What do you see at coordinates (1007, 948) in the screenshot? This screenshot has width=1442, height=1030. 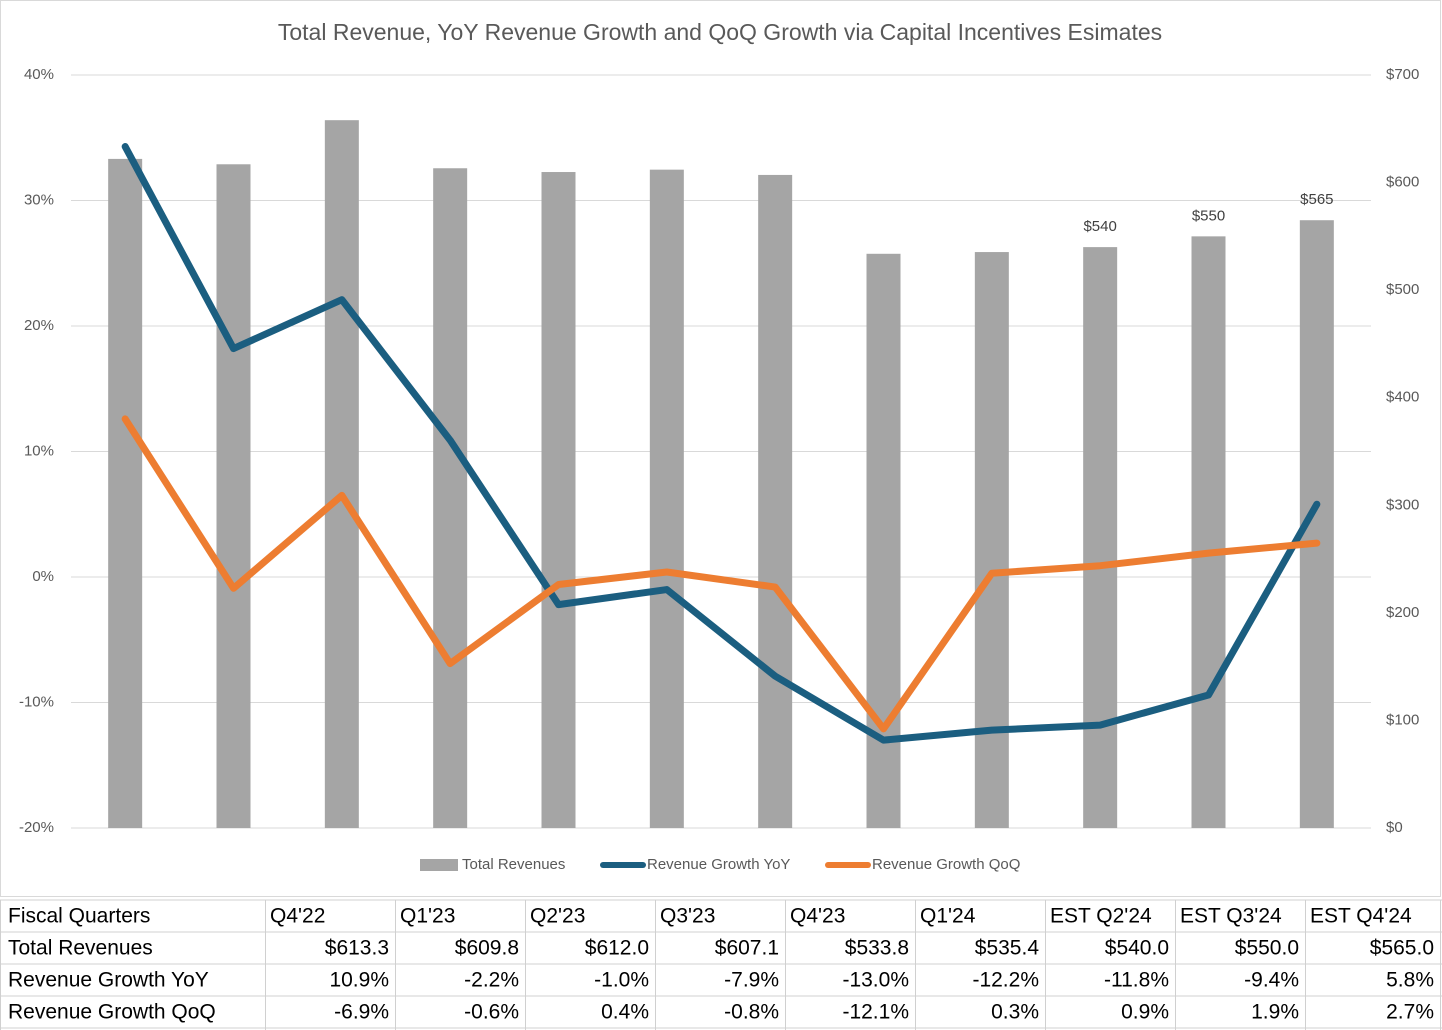 I see `table-cell: $535.4` at bounding box center [1007, 948].